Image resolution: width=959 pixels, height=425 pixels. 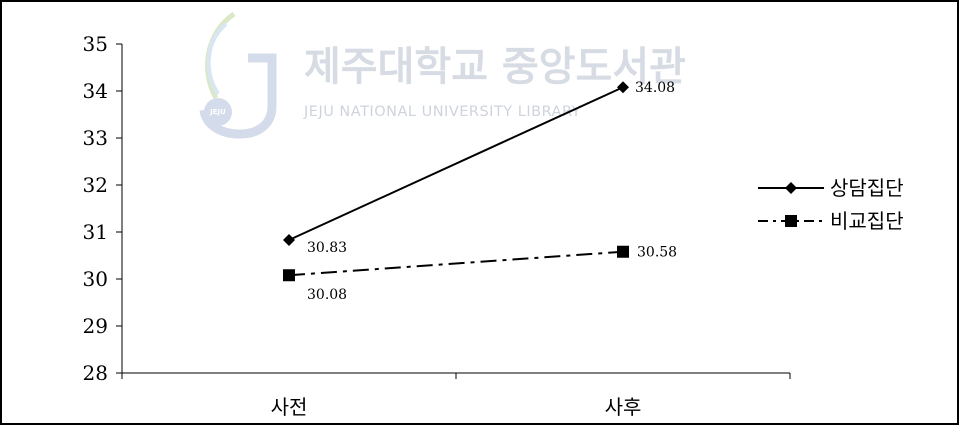 I want to click on series-2: 30.08 30.58, so click(x=480, y=274).